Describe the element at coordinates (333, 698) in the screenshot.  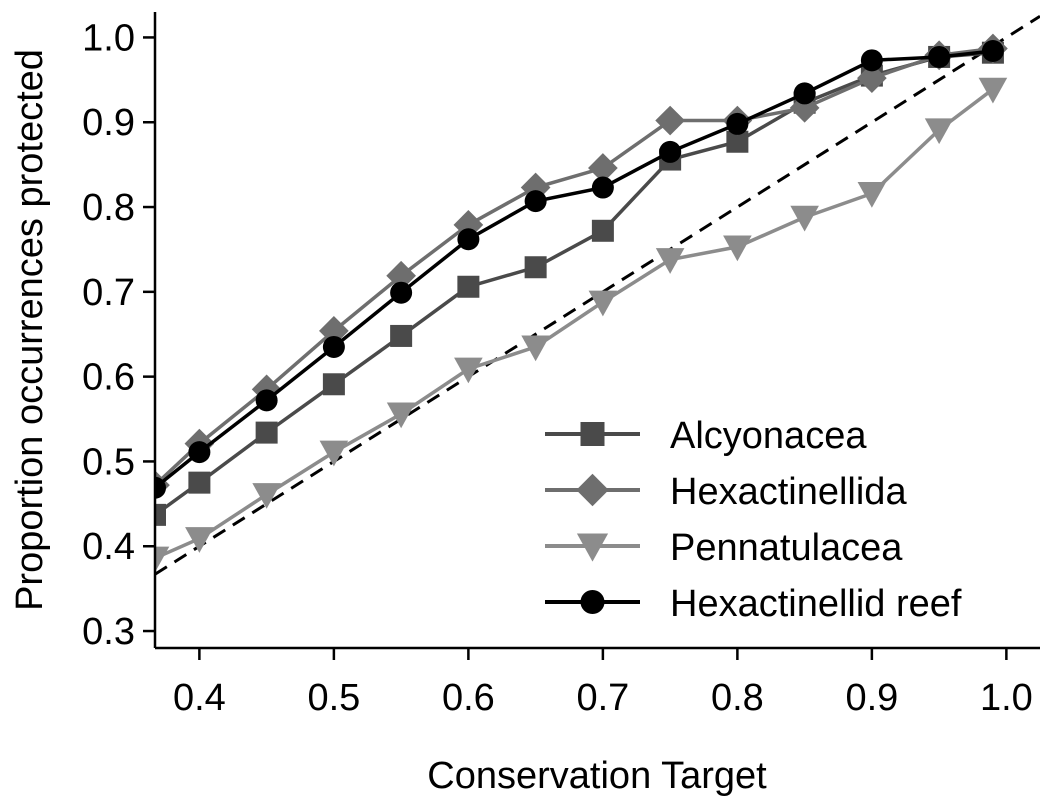
I see `x-tick-label: 0.5` at that location.